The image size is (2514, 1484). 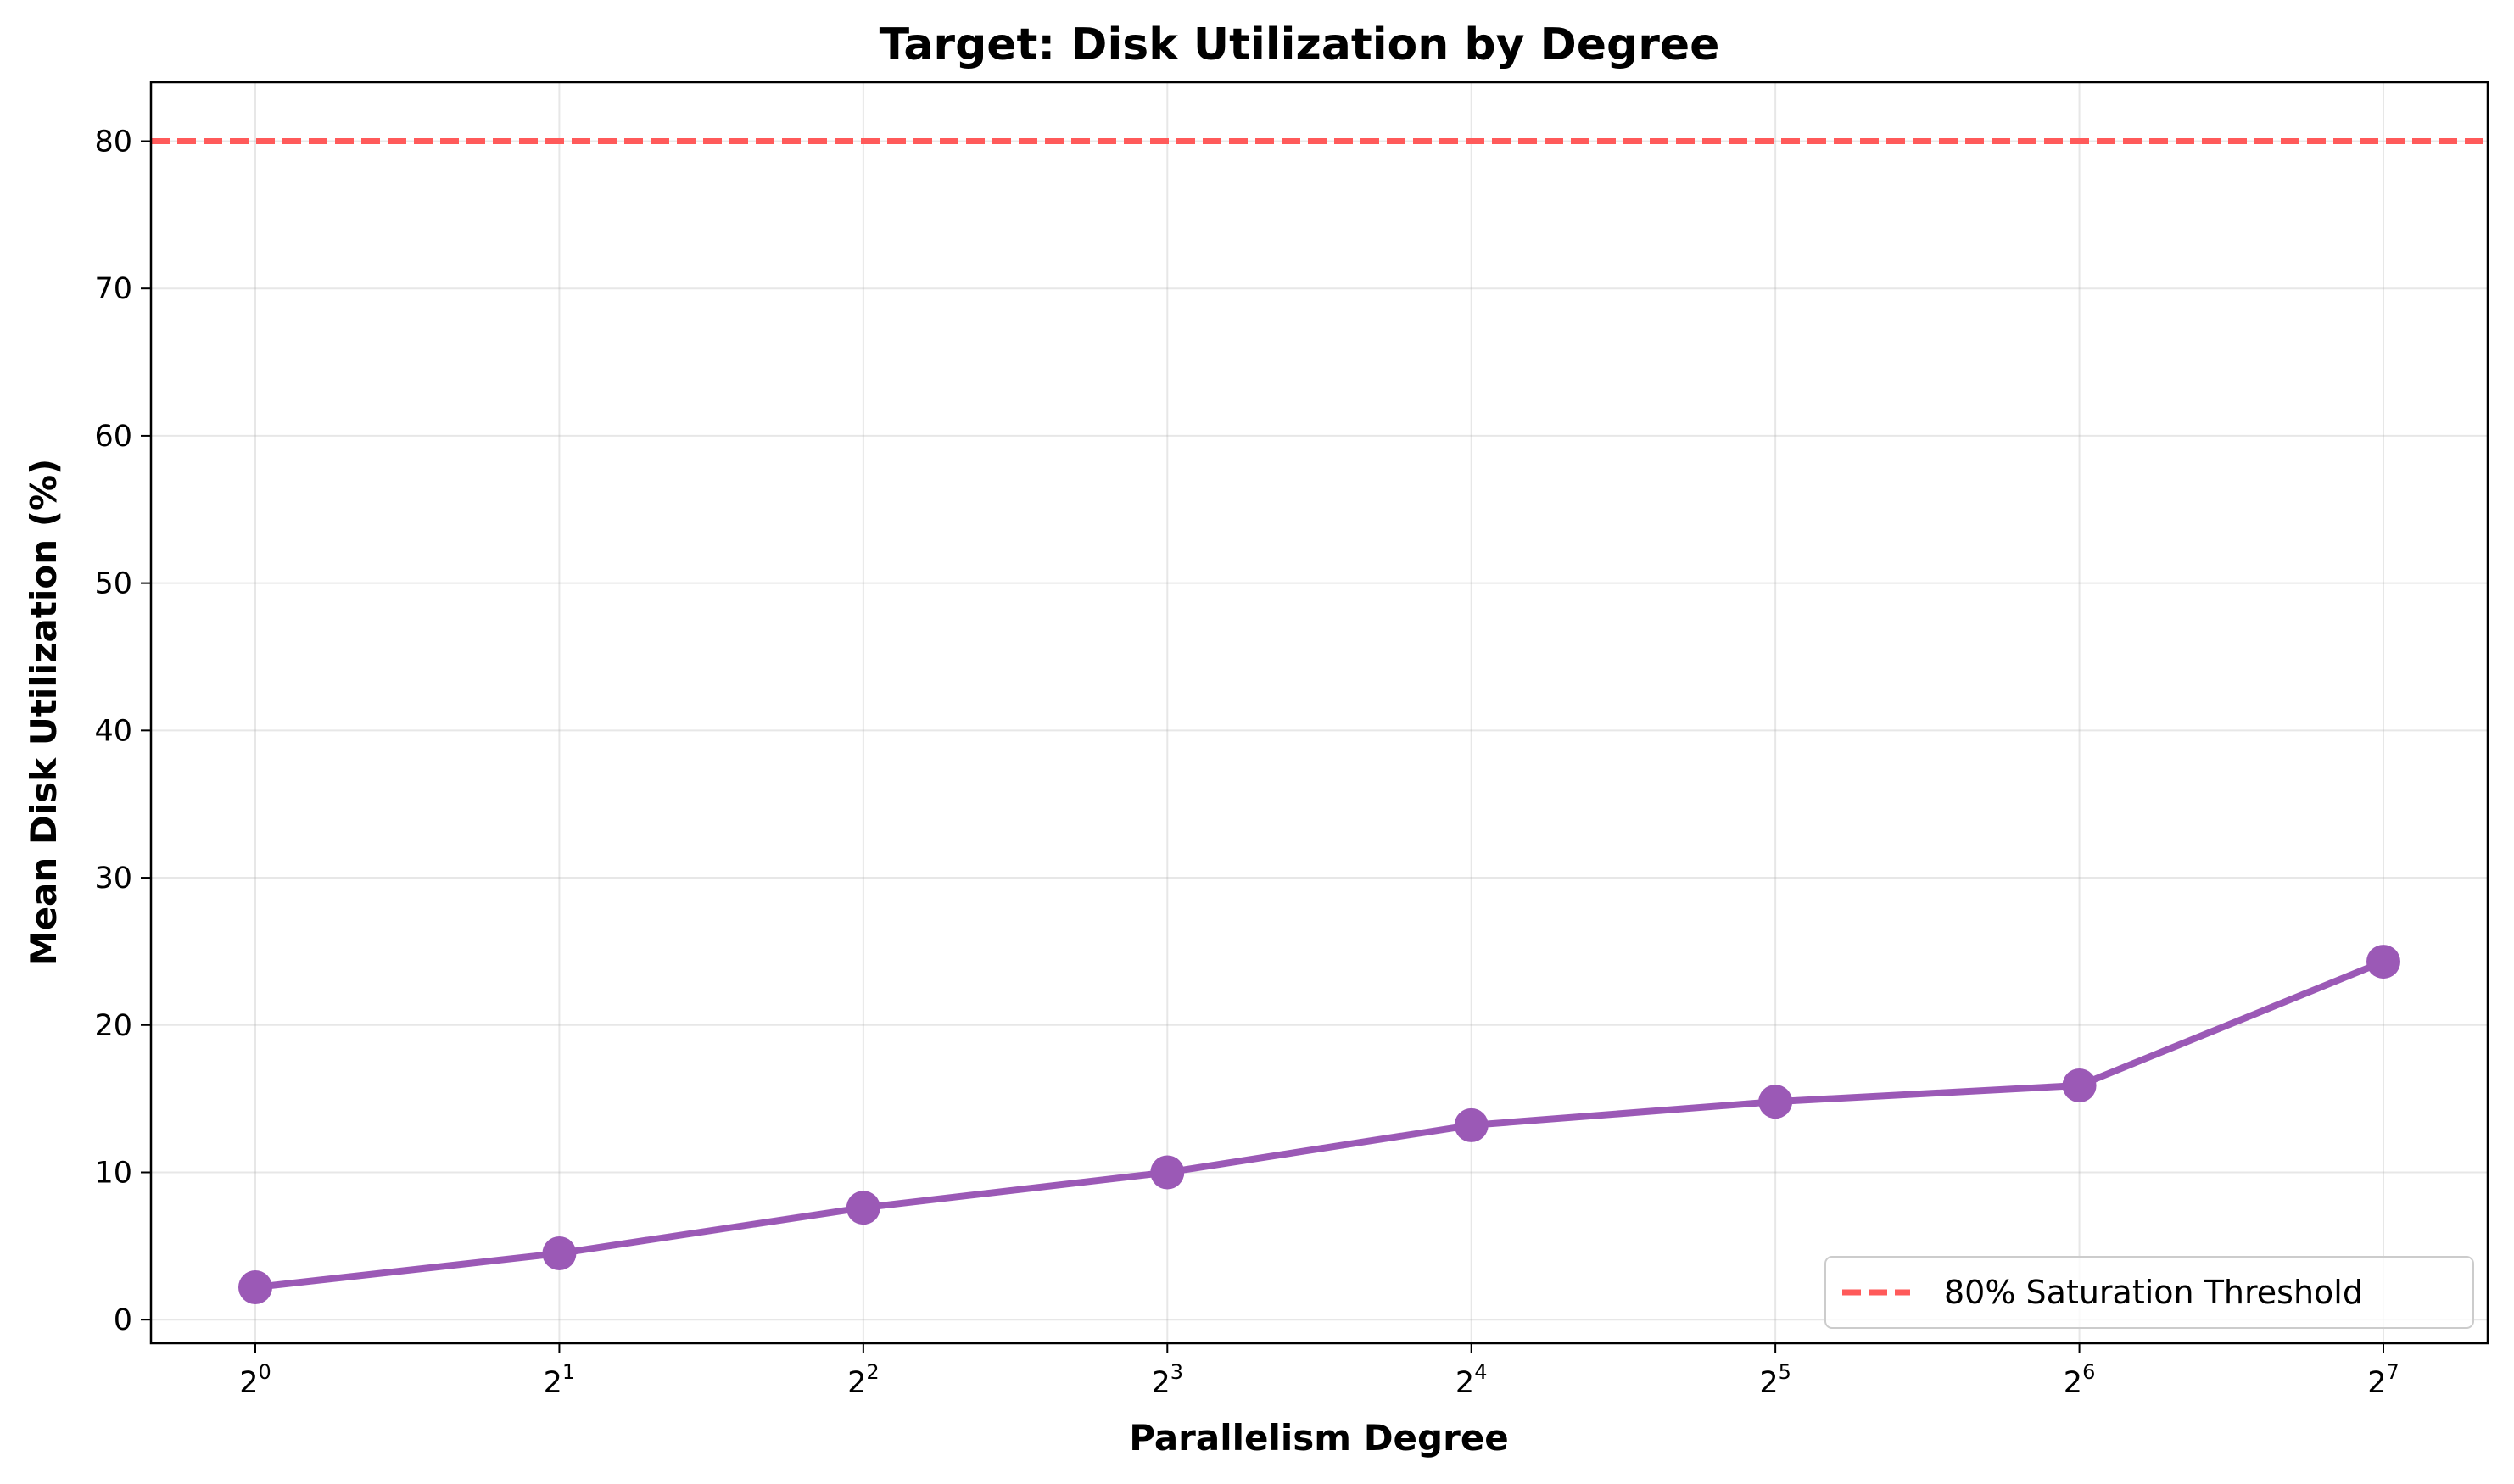 I want to click on legend: 80% Saturation Threshold, so click(x=2149, y=1293).